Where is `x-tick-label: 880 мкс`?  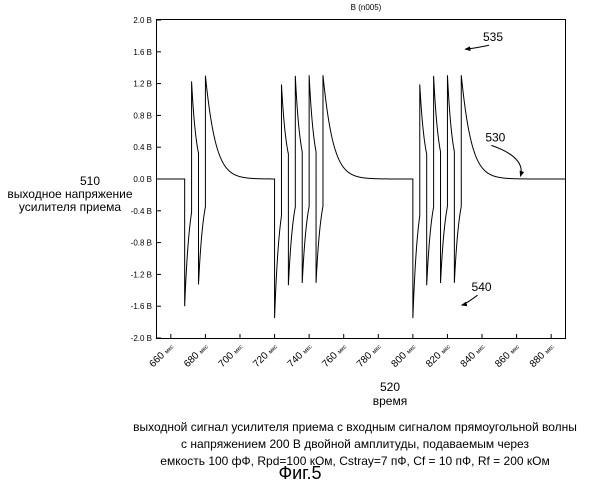
x-tick-label: 880 мкс is located at coordinates (542, 355).